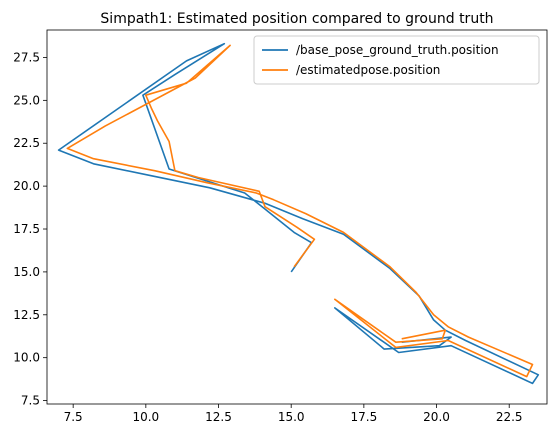  Describe the element at coordinates (368, 70) in the screenshot. I see `legend-label: /estimatedpose.position` at that location.